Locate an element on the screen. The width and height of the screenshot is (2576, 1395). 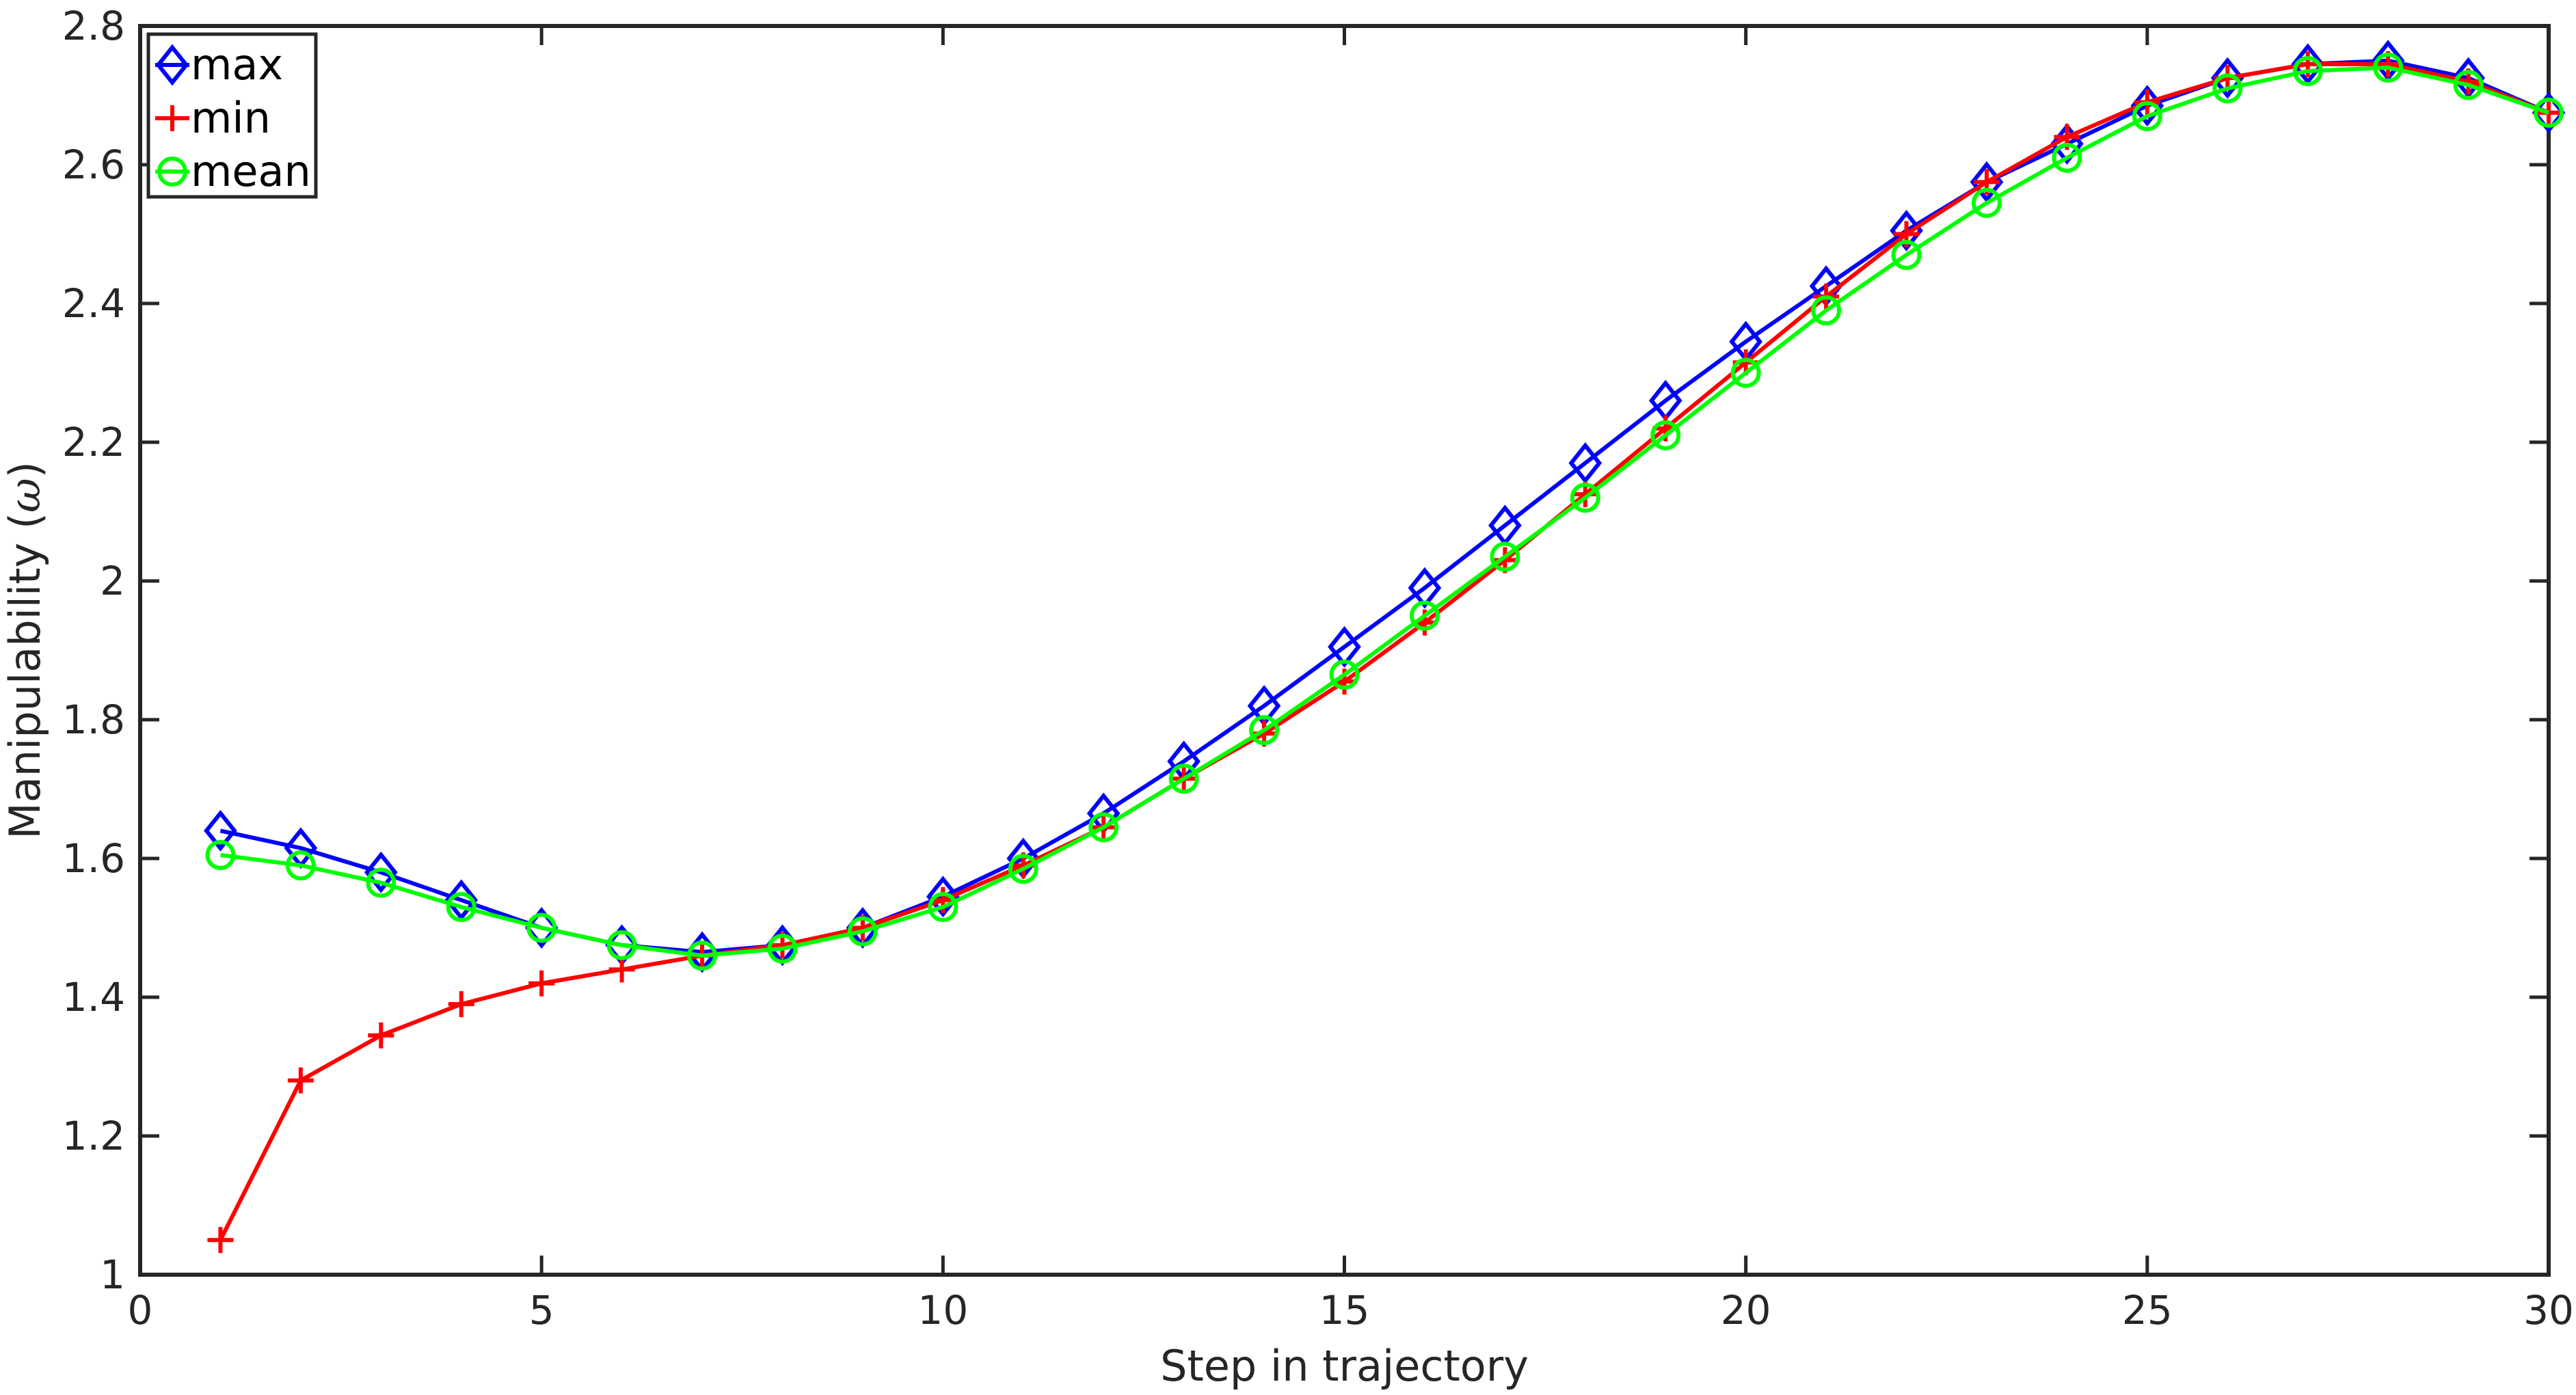
y-tick-label: 1 is located at coordinates (112, 1274).